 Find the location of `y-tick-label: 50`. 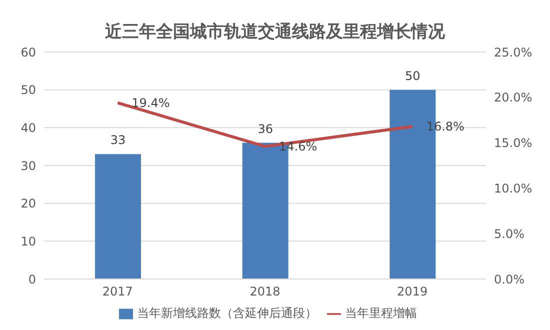

y-tick-label: 50 is located at coordinates (28, 90).